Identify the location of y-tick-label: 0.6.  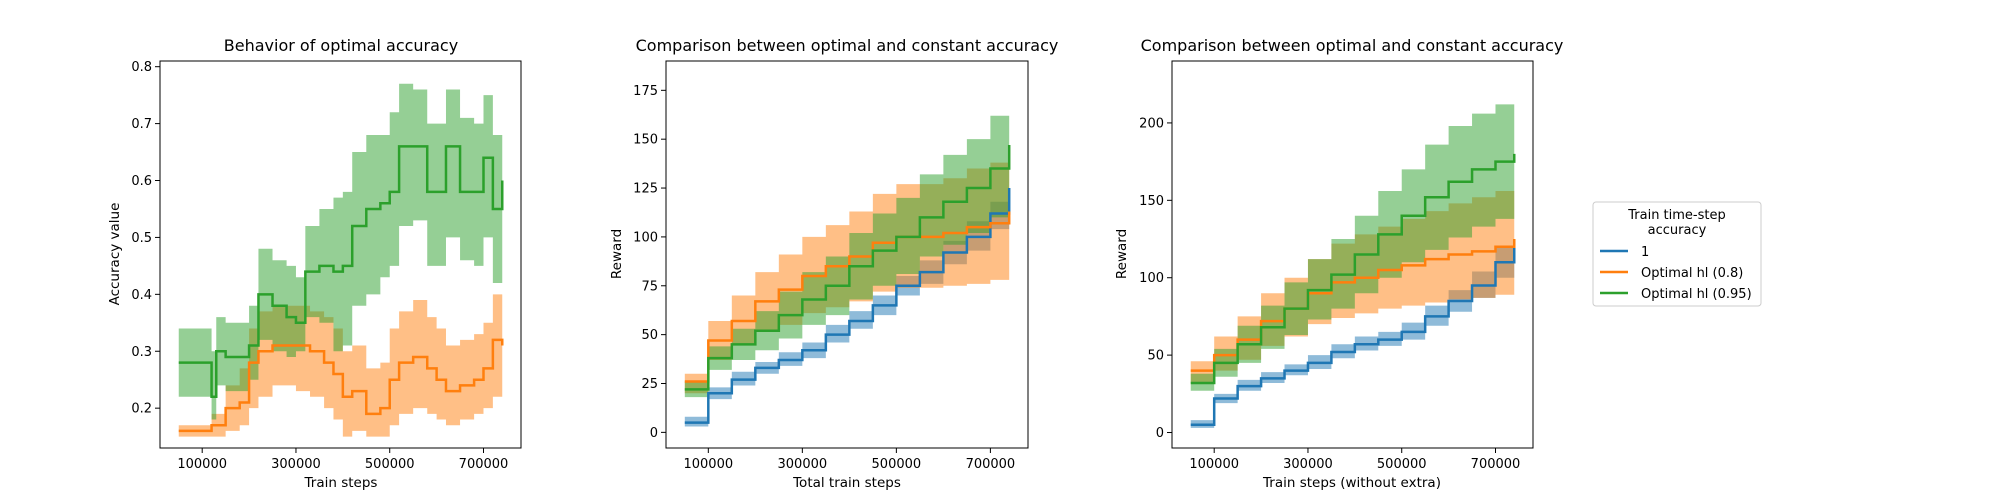
(141, 181).